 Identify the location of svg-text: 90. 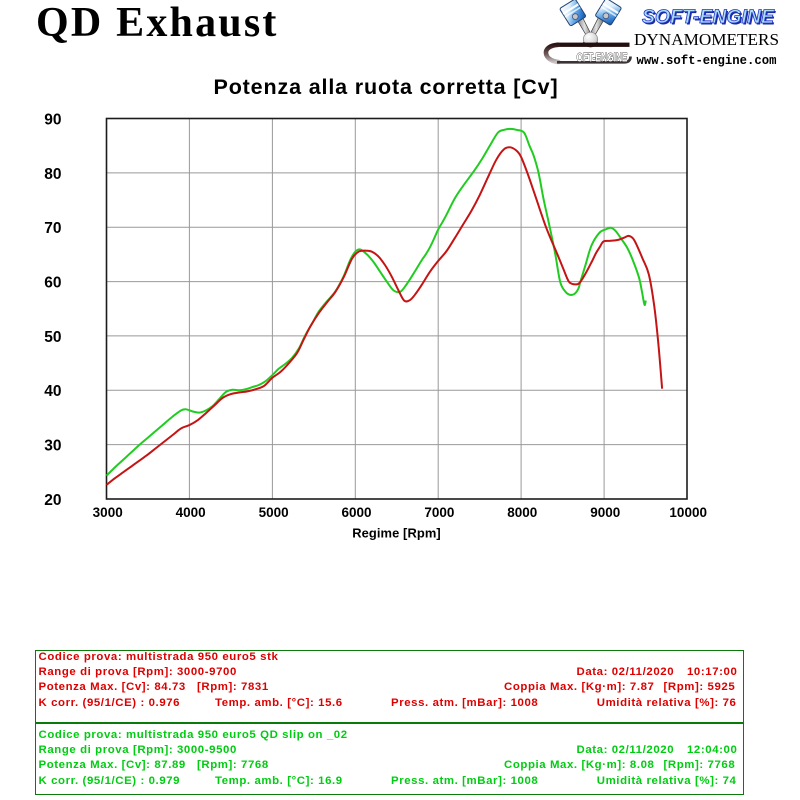
(52, 119).